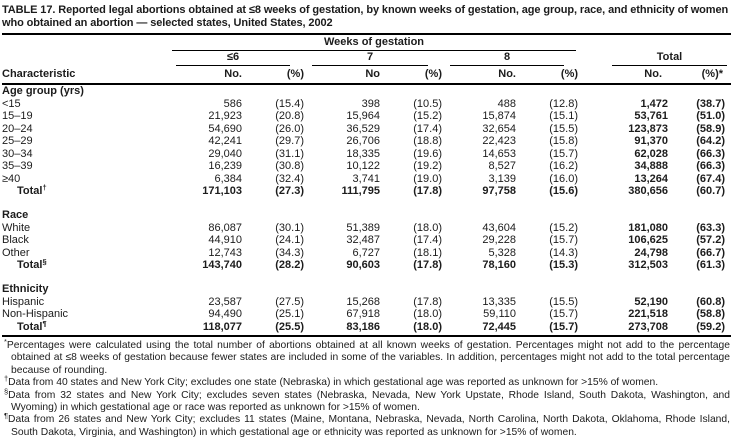 This screenshot has width=733, height=447. Describe the element at coordinates (648, 314) in the screenshot. I see `cell-number: 221,518` at that location.